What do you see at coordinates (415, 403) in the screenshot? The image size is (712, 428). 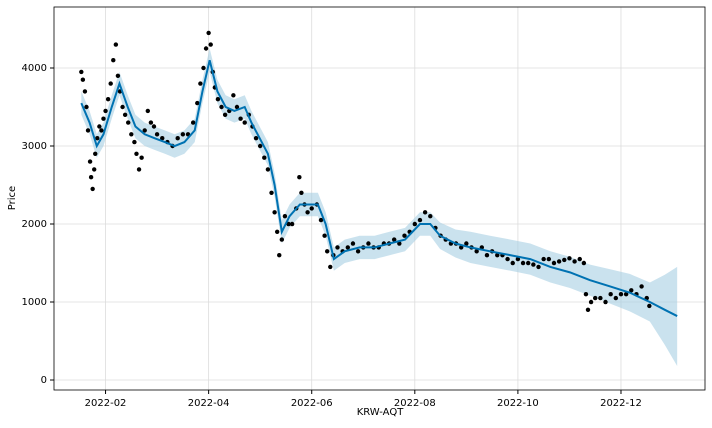 I see `x-tick-label: 2022-08` at bounding box center [415, 403].